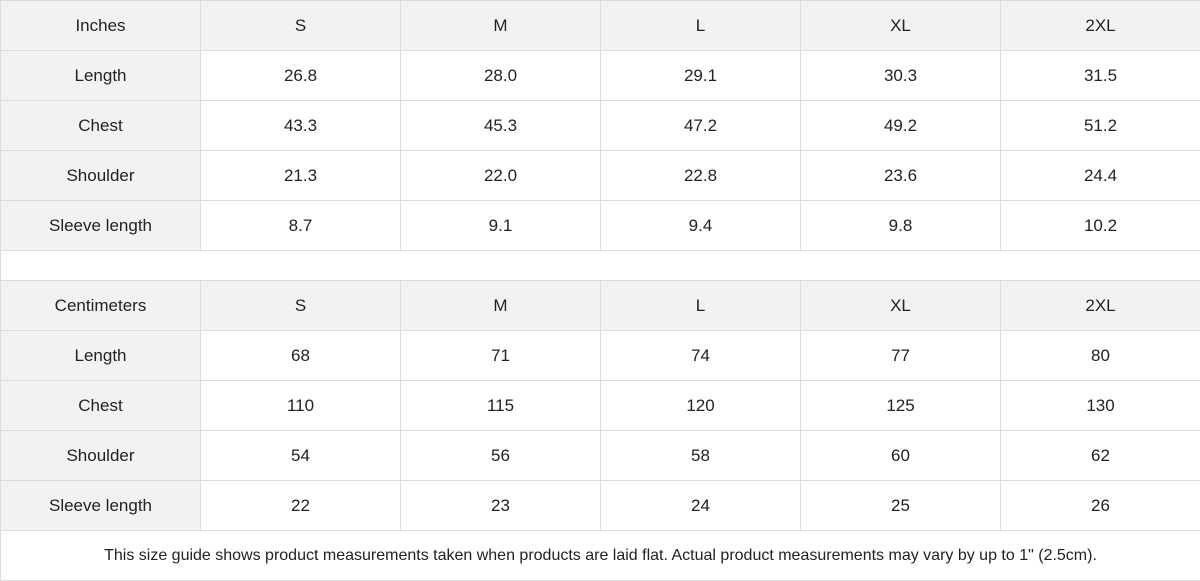 The height and width of the screenshot is (581, 1200). I want to click on measurement-value: 58, so click(701, 456).